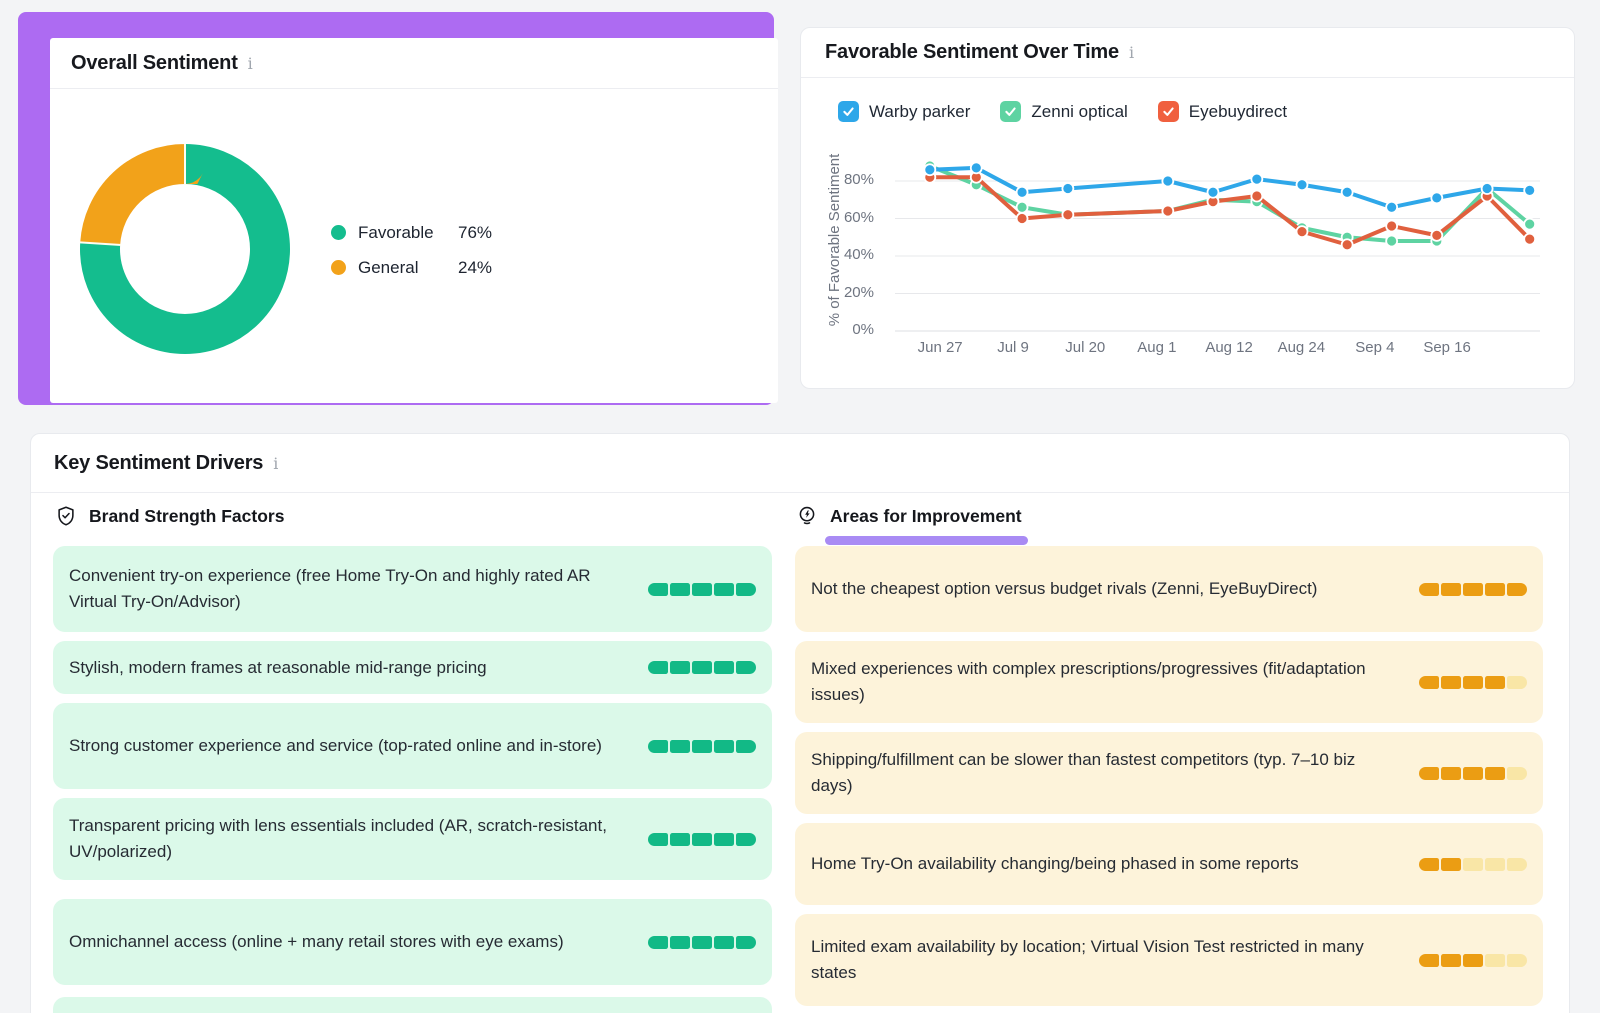 This screenshot has width=1600, height=1013. I want to click on y-tick-label: 60%, so click(858, 217).